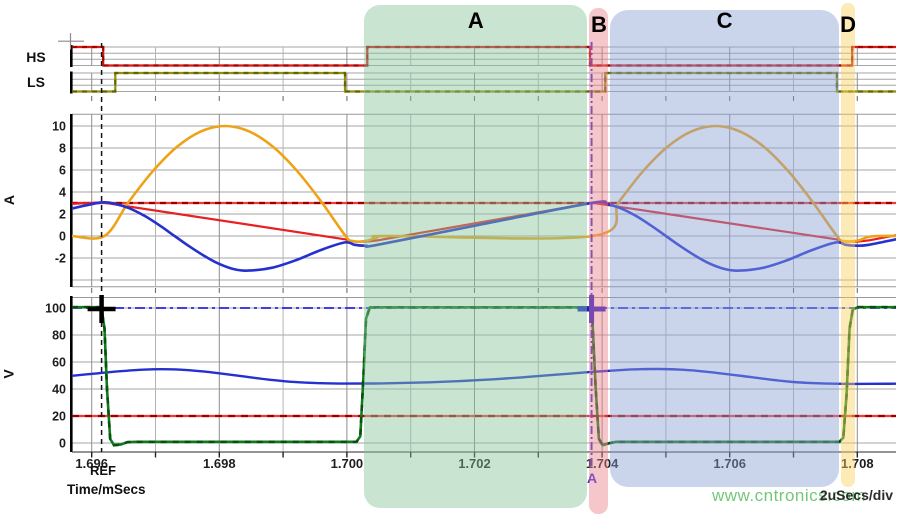 Image resolution: width=900 pixels, height=514 pixels. I want to click on y-tick-label: 40, so click(59, 390).